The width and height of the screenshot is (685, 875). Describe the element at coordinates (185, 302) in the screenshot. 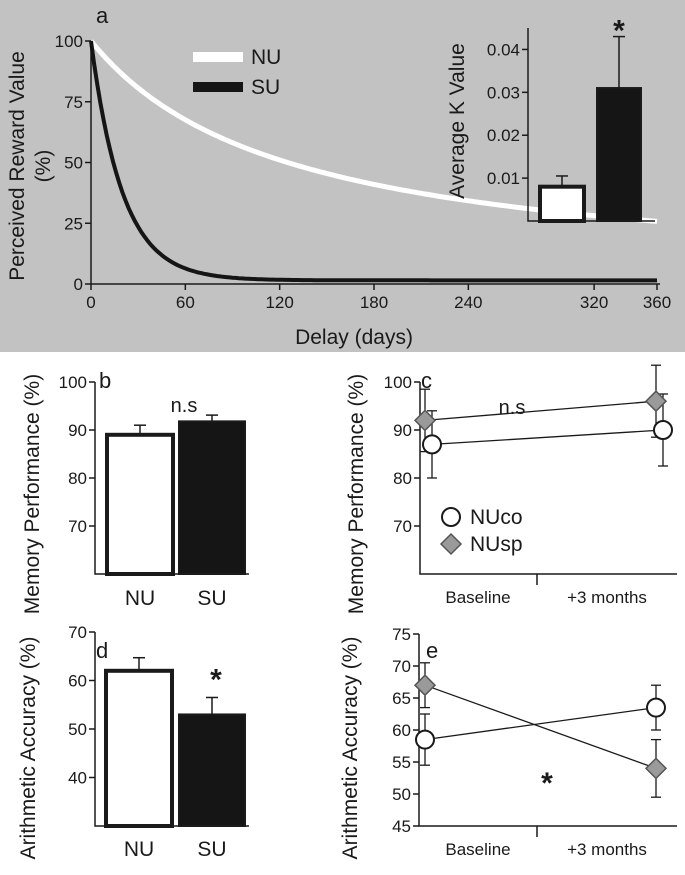

I see `panel-a-xtick-label: 60` at that location.